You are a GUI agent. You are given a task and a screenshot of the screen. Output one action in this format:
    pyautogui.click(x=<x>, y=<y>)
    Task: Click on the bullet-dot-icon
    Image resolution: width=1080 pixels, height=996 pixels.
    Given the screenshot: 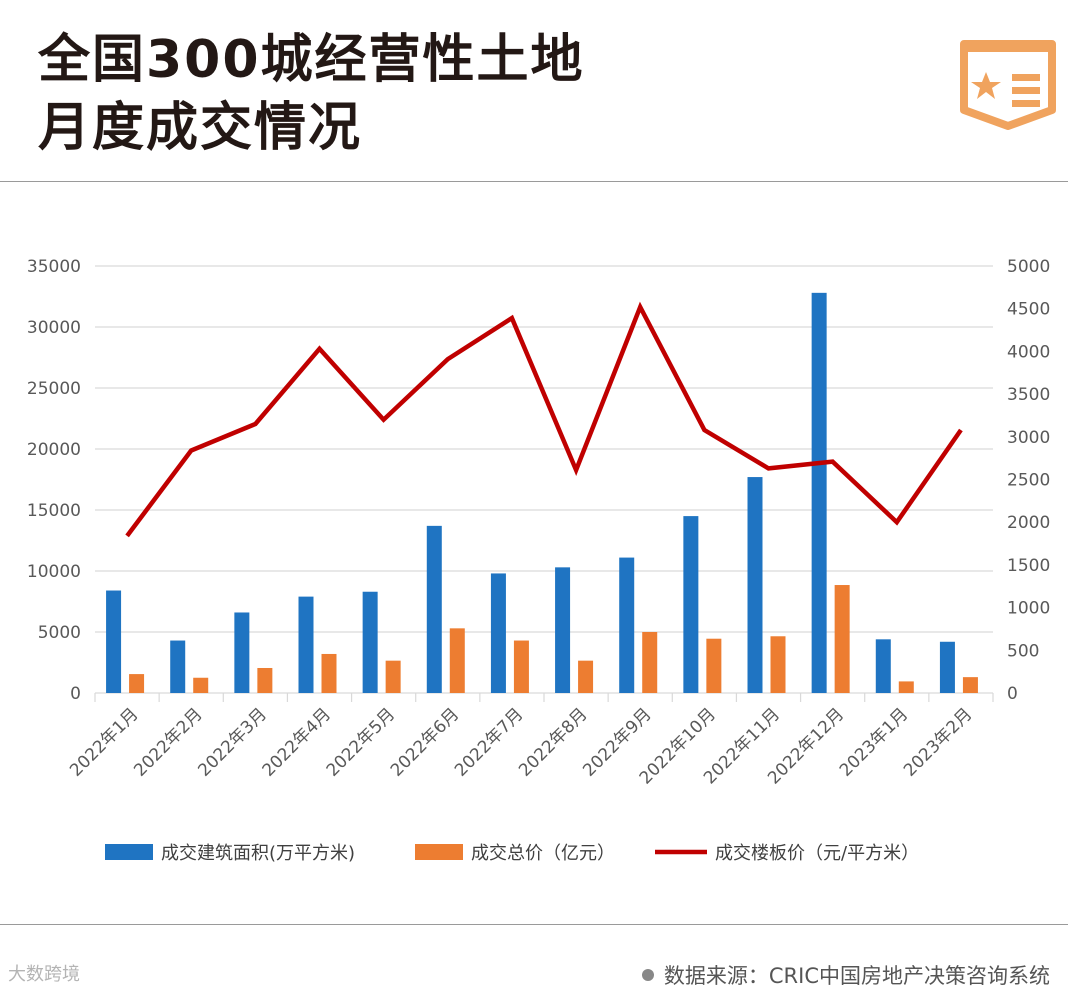 What is the action you would take?
    pyautogui.click(x=647, y=975)
    